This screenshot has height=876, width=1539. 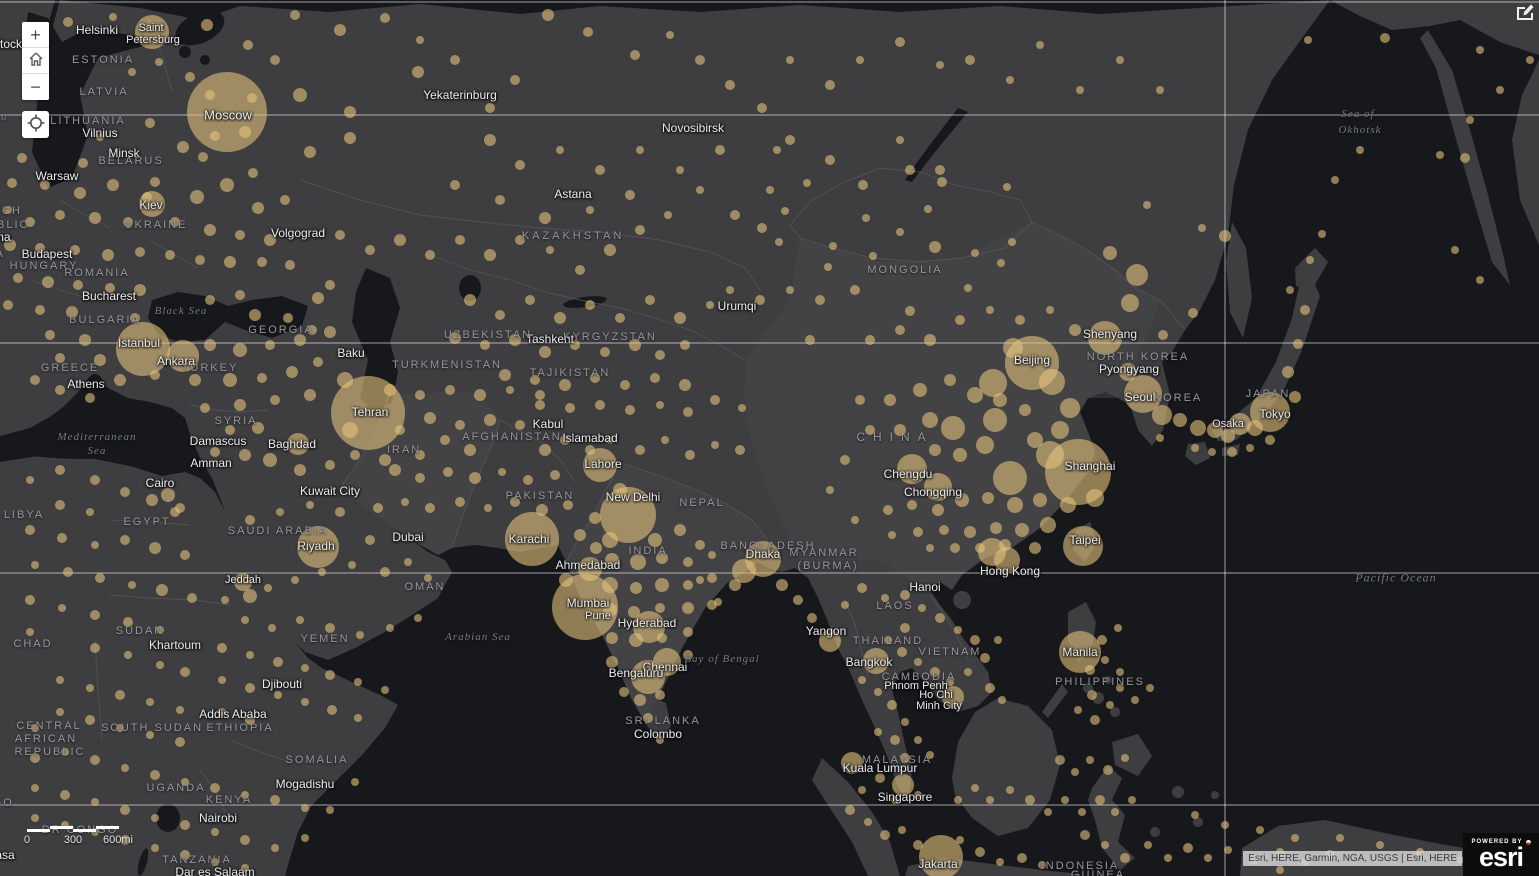 I want to click on zoom-out-button: −, so click(x=35, y=87).